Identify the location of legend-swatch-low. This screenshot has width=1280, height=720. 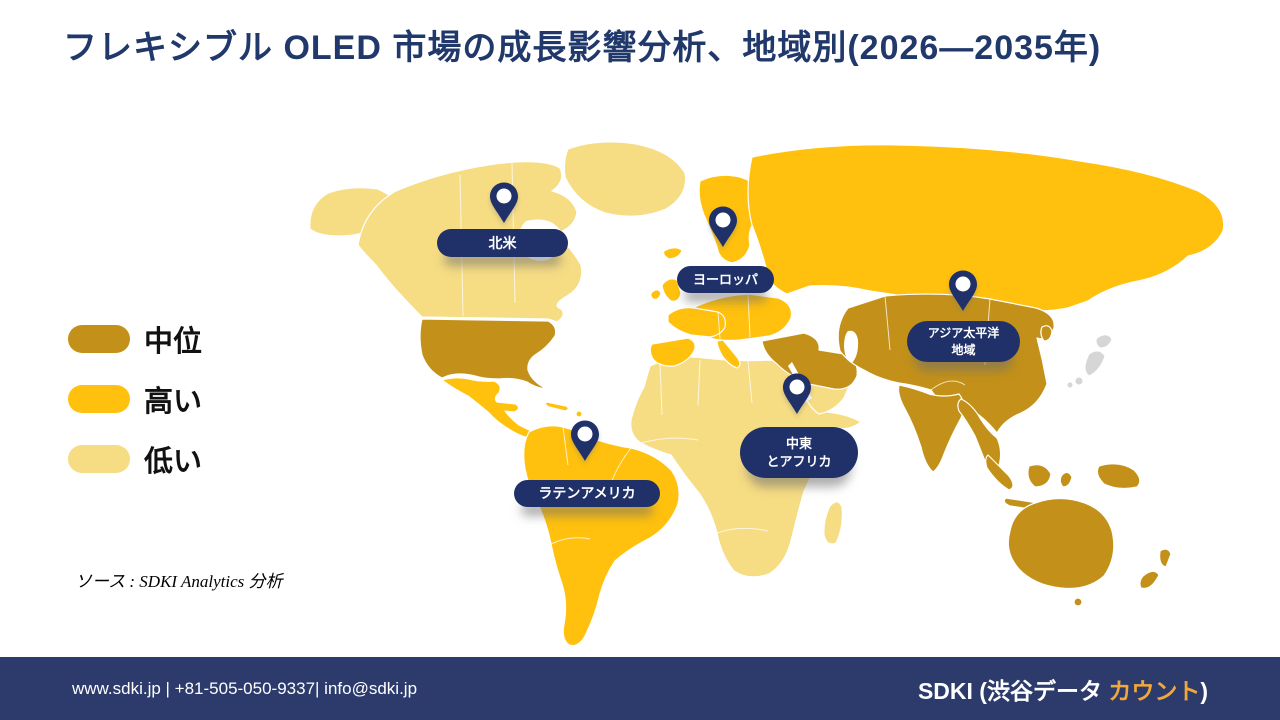
(99, 459).